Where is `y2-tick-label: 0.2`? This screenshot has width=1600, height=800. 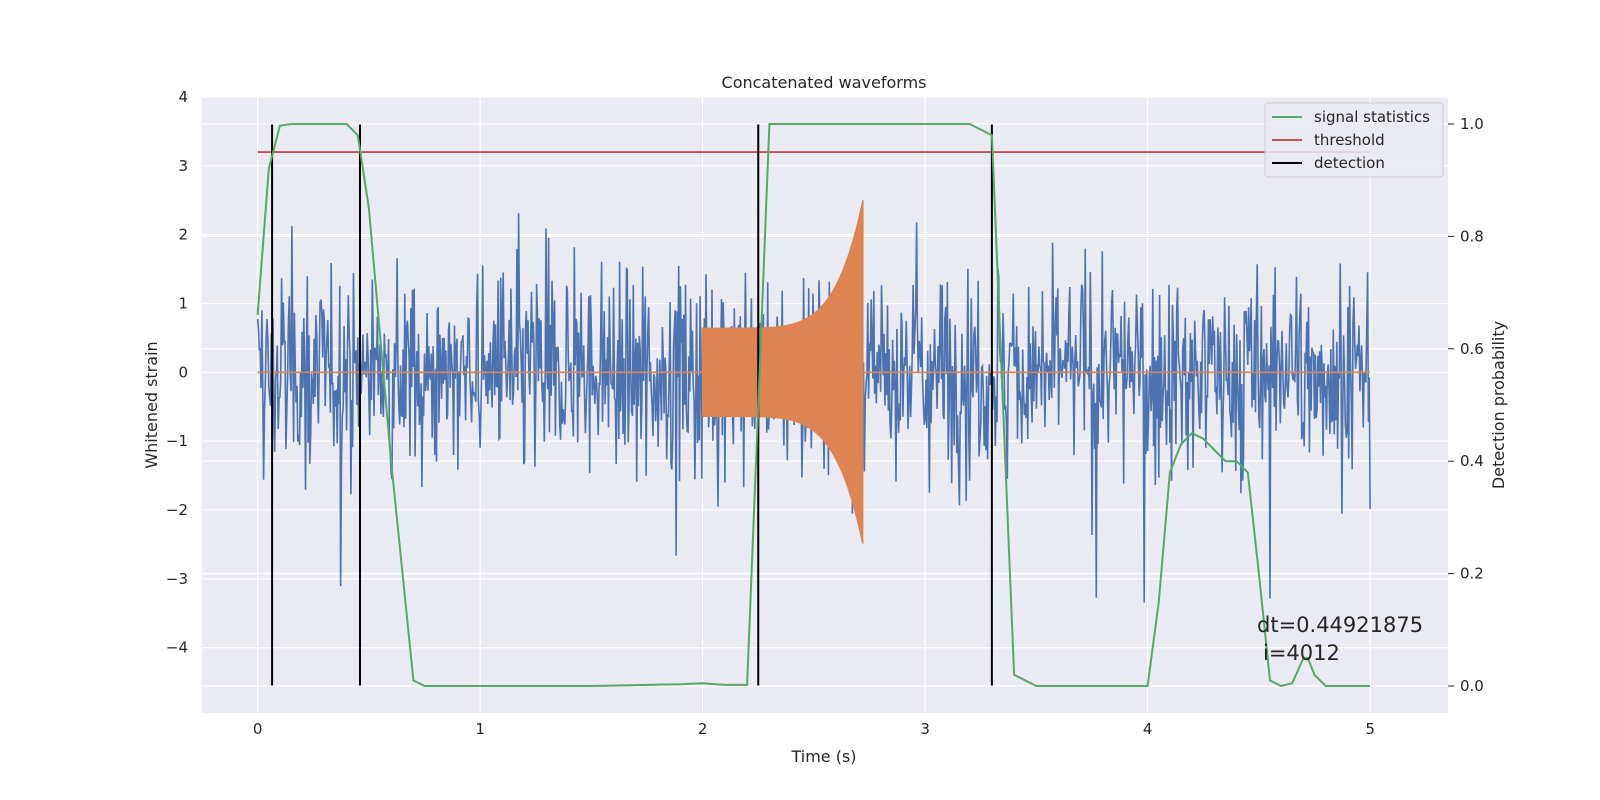
y2-tick-label: 0.2 is located at coordinates (1472, 574).